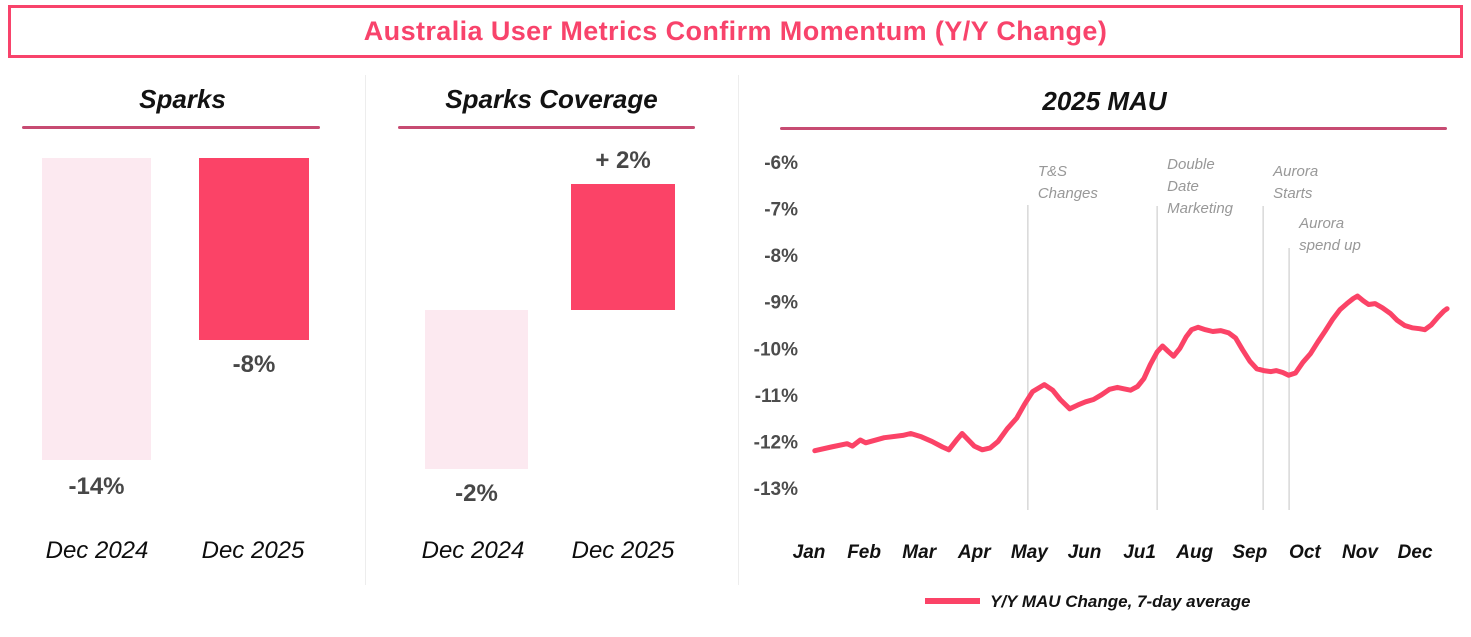 The image size is (1471, 637). Describe the element at coordinates (1139, 552) in the screenshot. I see `x-tick-label: Ju1` at that location.